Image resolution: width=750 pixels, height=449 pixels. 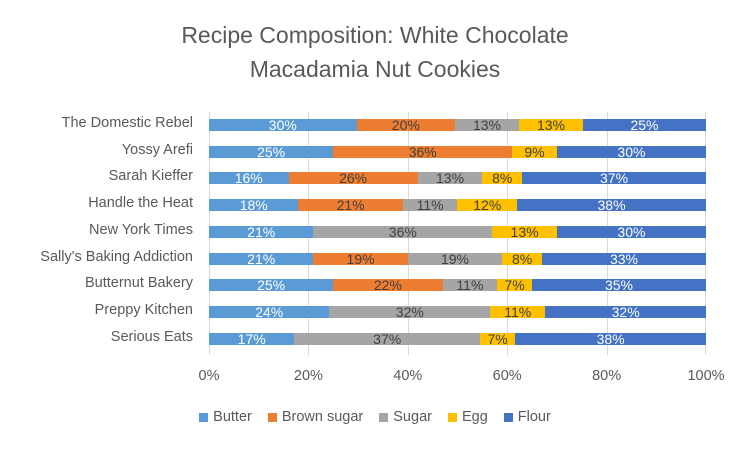 I want to click on bar-segment: 24%, so click(x=269, y=312).